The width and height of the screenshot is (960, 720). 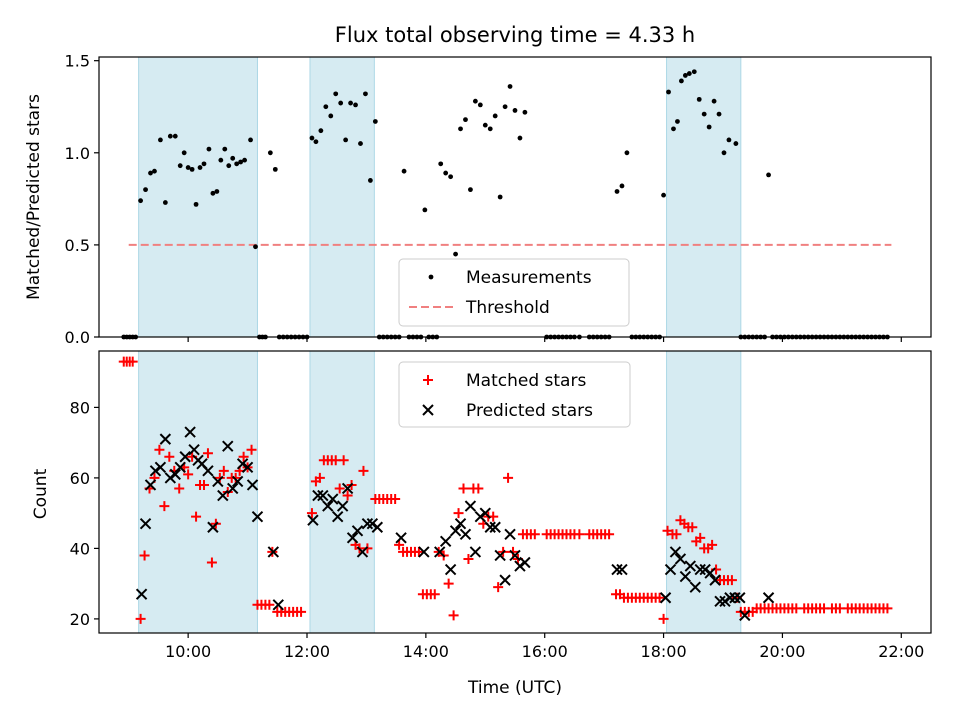 I want to click on y-tick-label: 1.5, so click(x=77, y=61).